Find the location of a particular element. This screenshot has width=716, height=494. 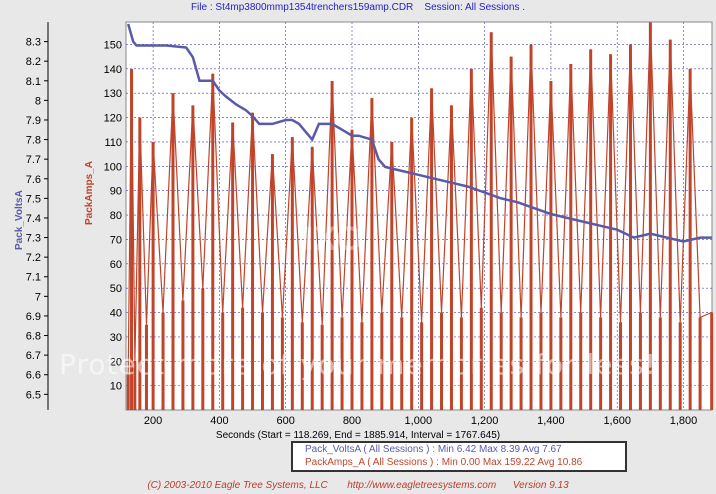

left-axis-tick-label: 8.3 is located at coordinates (33, 43).